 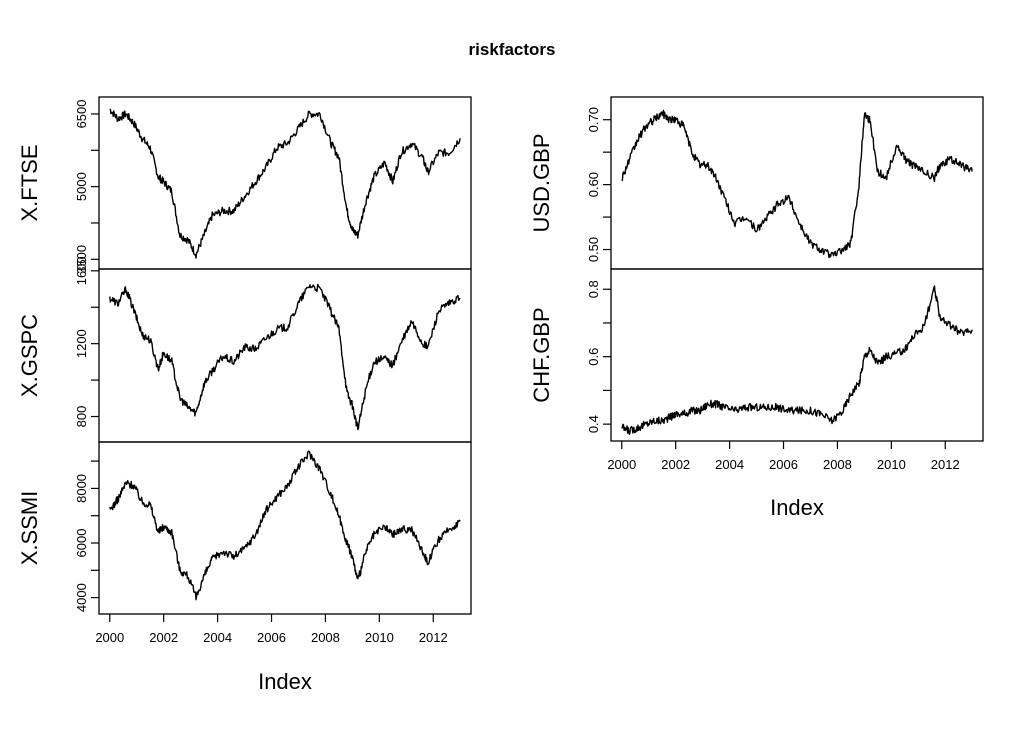 I want to click on panel-ftse: 3500 5000 6500 X.FTSE, so click(x=244, y=185).